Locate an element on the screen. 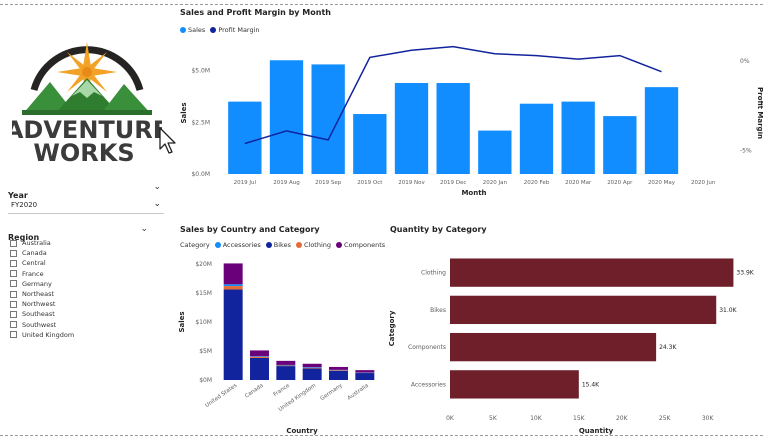 The width and height of the screenshot is (763, 440). legend-item-accessories: Accessories is located at coordinates (237, 245).